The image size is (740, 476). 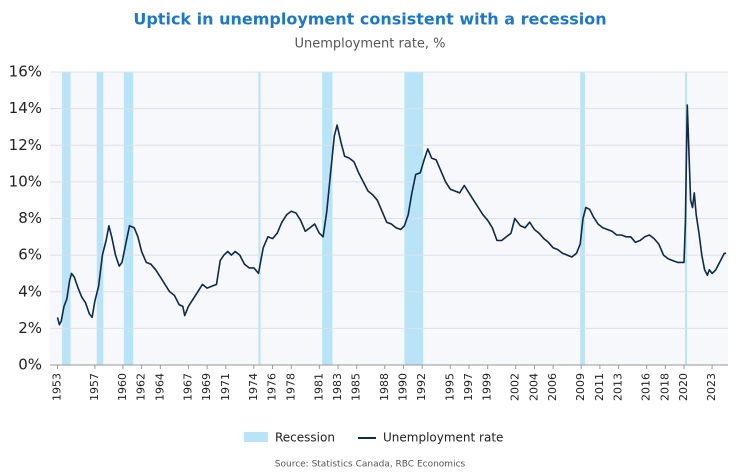 I want to click on y-tick-label: 8%, so click(x=30, y=218).